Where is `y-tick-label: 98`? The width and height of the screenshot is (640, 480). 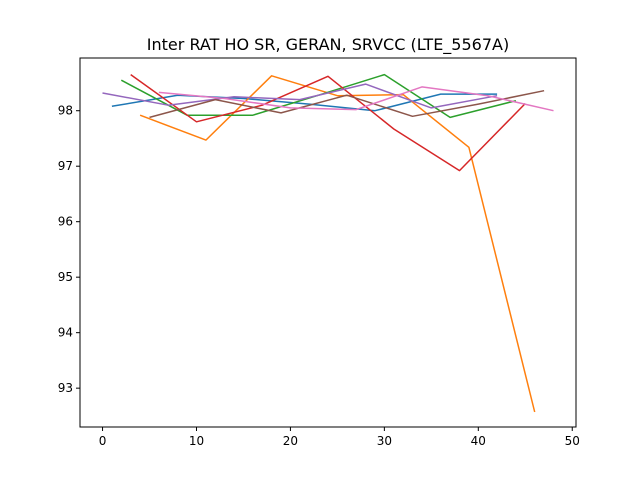 y-tick-label: 98 is located at coordinates (65, 111).